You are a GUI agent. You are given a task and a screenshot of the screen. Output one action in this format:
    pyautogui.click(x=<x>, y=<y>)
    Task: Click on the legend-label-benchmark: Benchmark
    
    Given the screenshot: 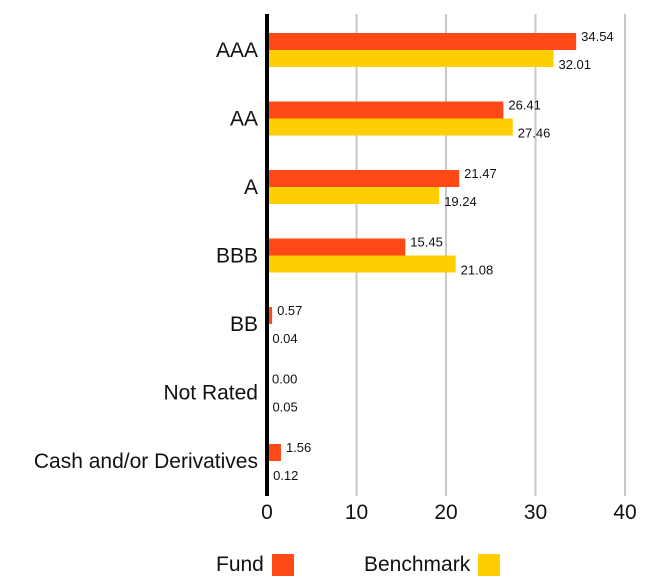 What is the action you would take?
    pyautogui.click(x=417, y=564)
    